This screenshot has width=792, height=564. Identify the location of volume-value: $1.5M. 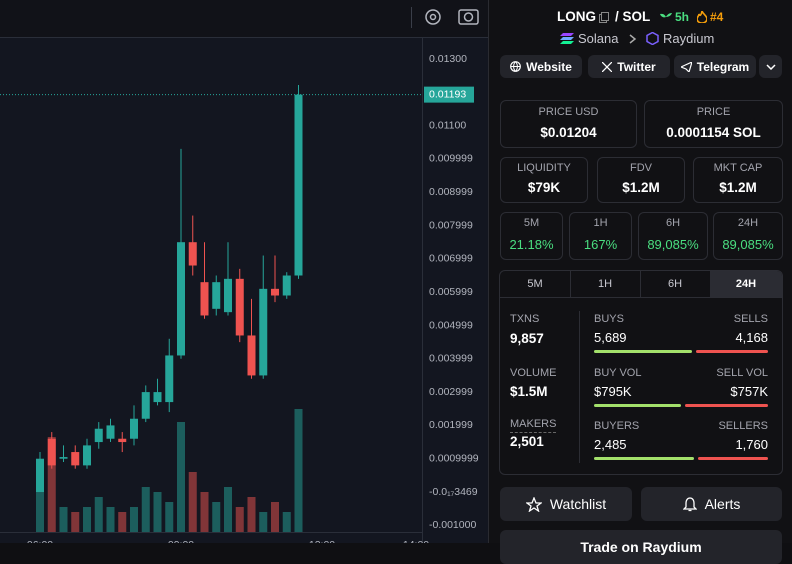
(529, 391).